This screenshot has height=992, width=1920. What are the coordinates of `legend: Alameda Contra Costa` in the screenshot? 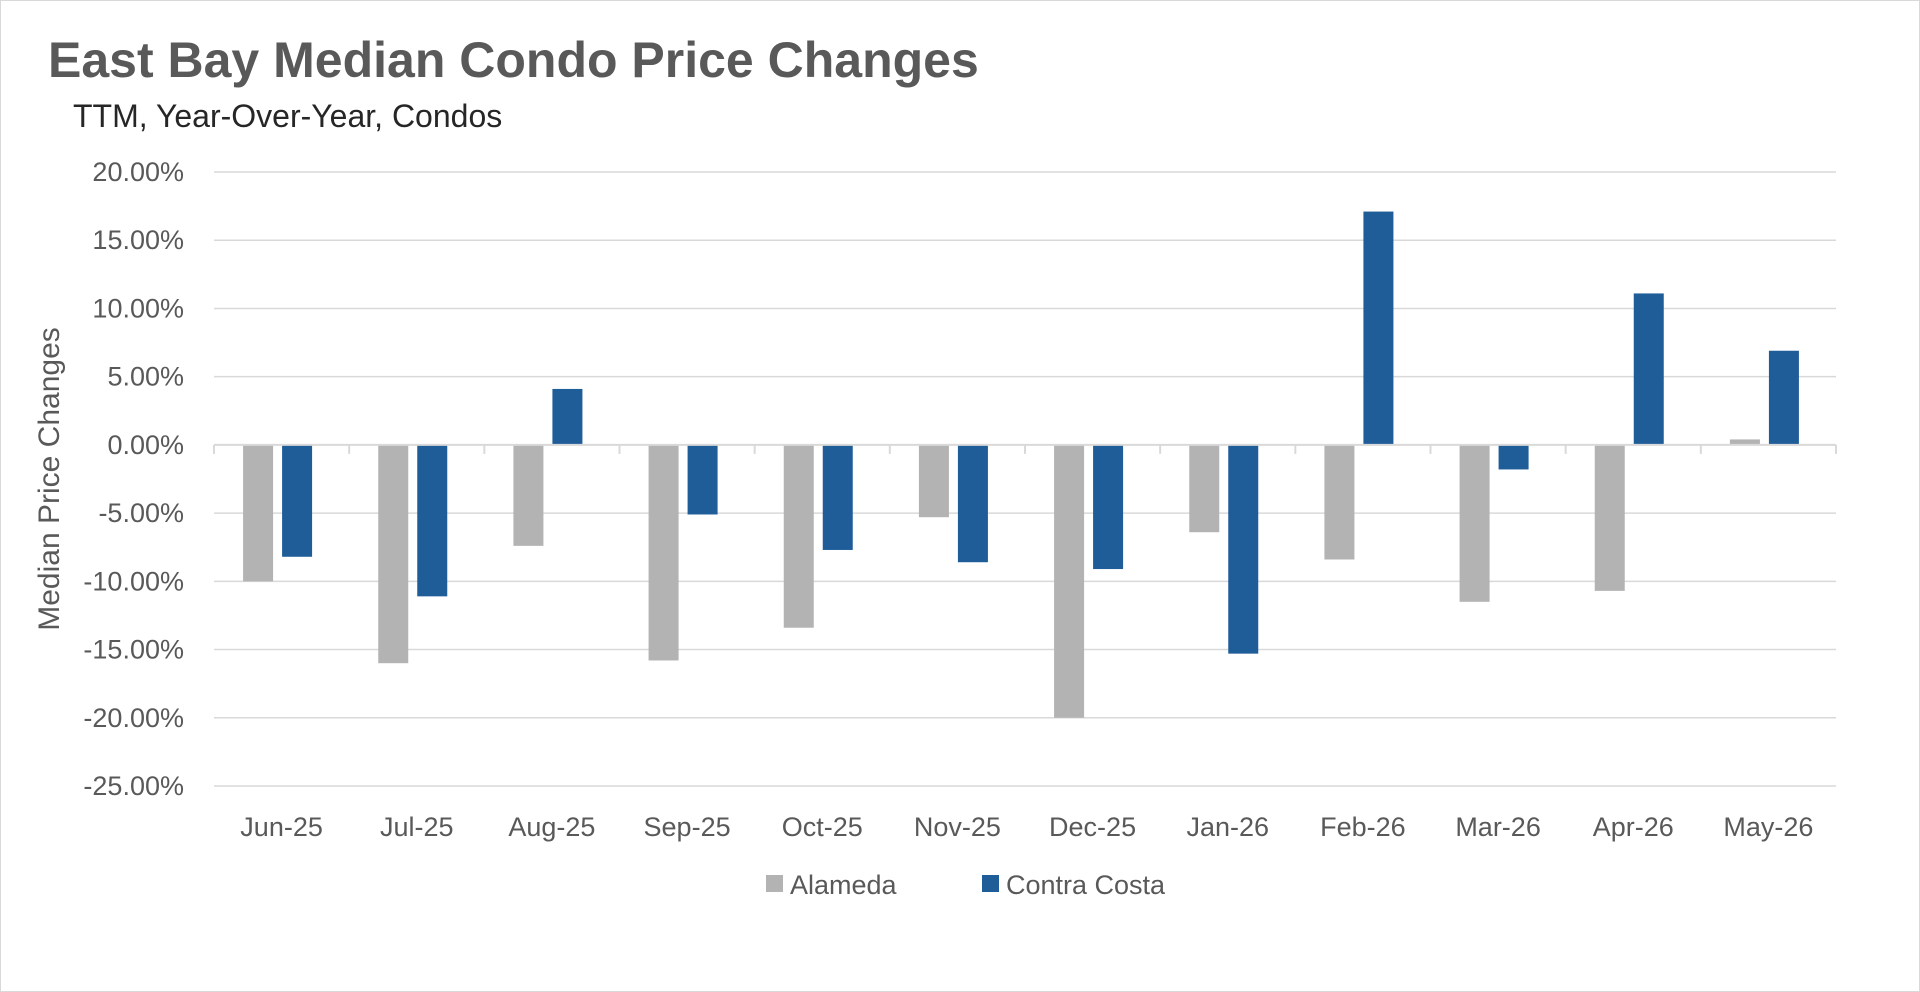 It's located at (966, 885).